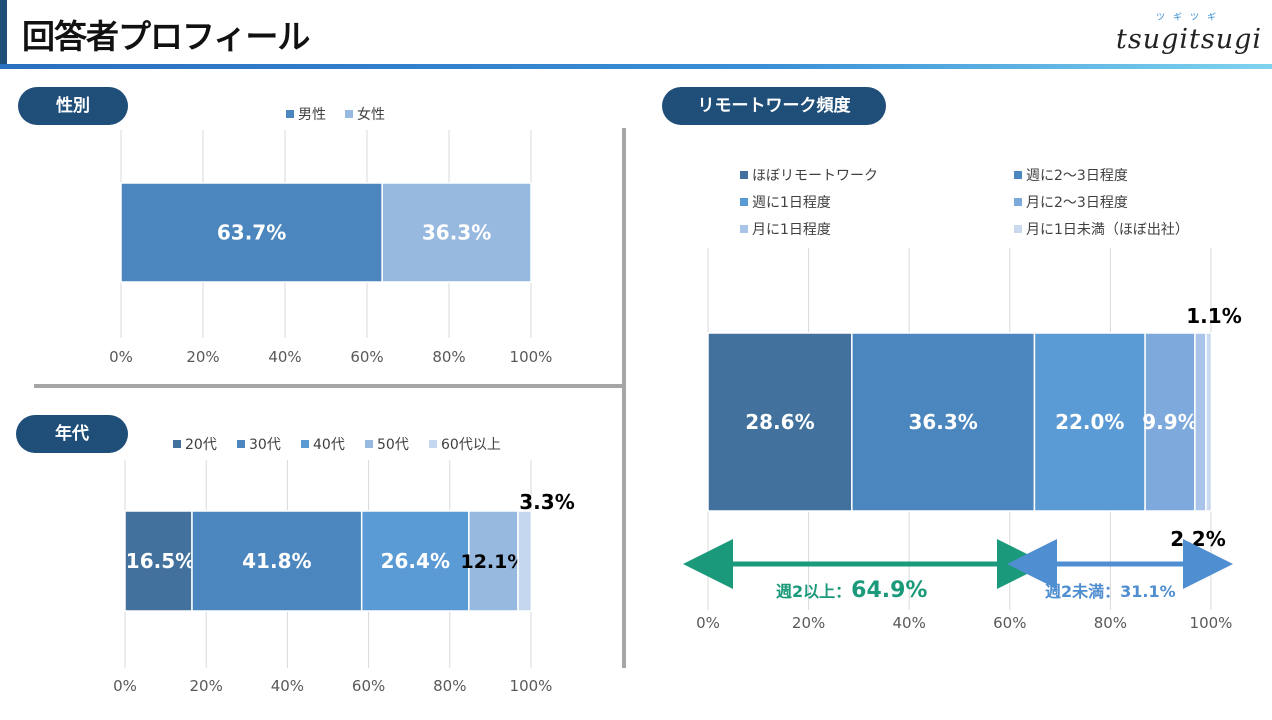 This screenshot has width=1272, height=720. I want to click on remote-tick-label: 60%, so click(1009, 623).